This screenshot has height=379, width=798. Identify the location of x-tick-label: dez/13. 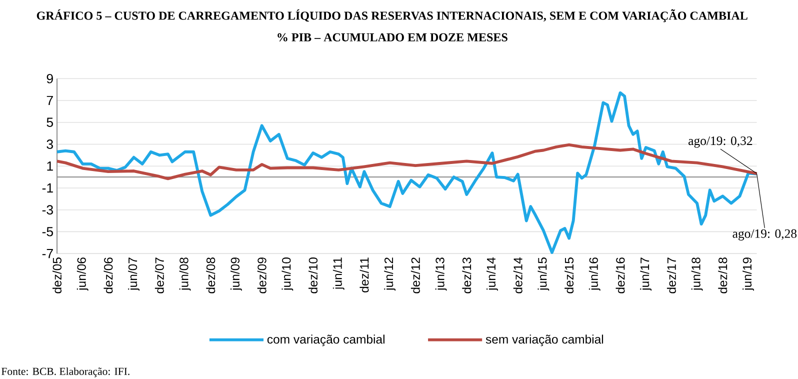
(467, 275).